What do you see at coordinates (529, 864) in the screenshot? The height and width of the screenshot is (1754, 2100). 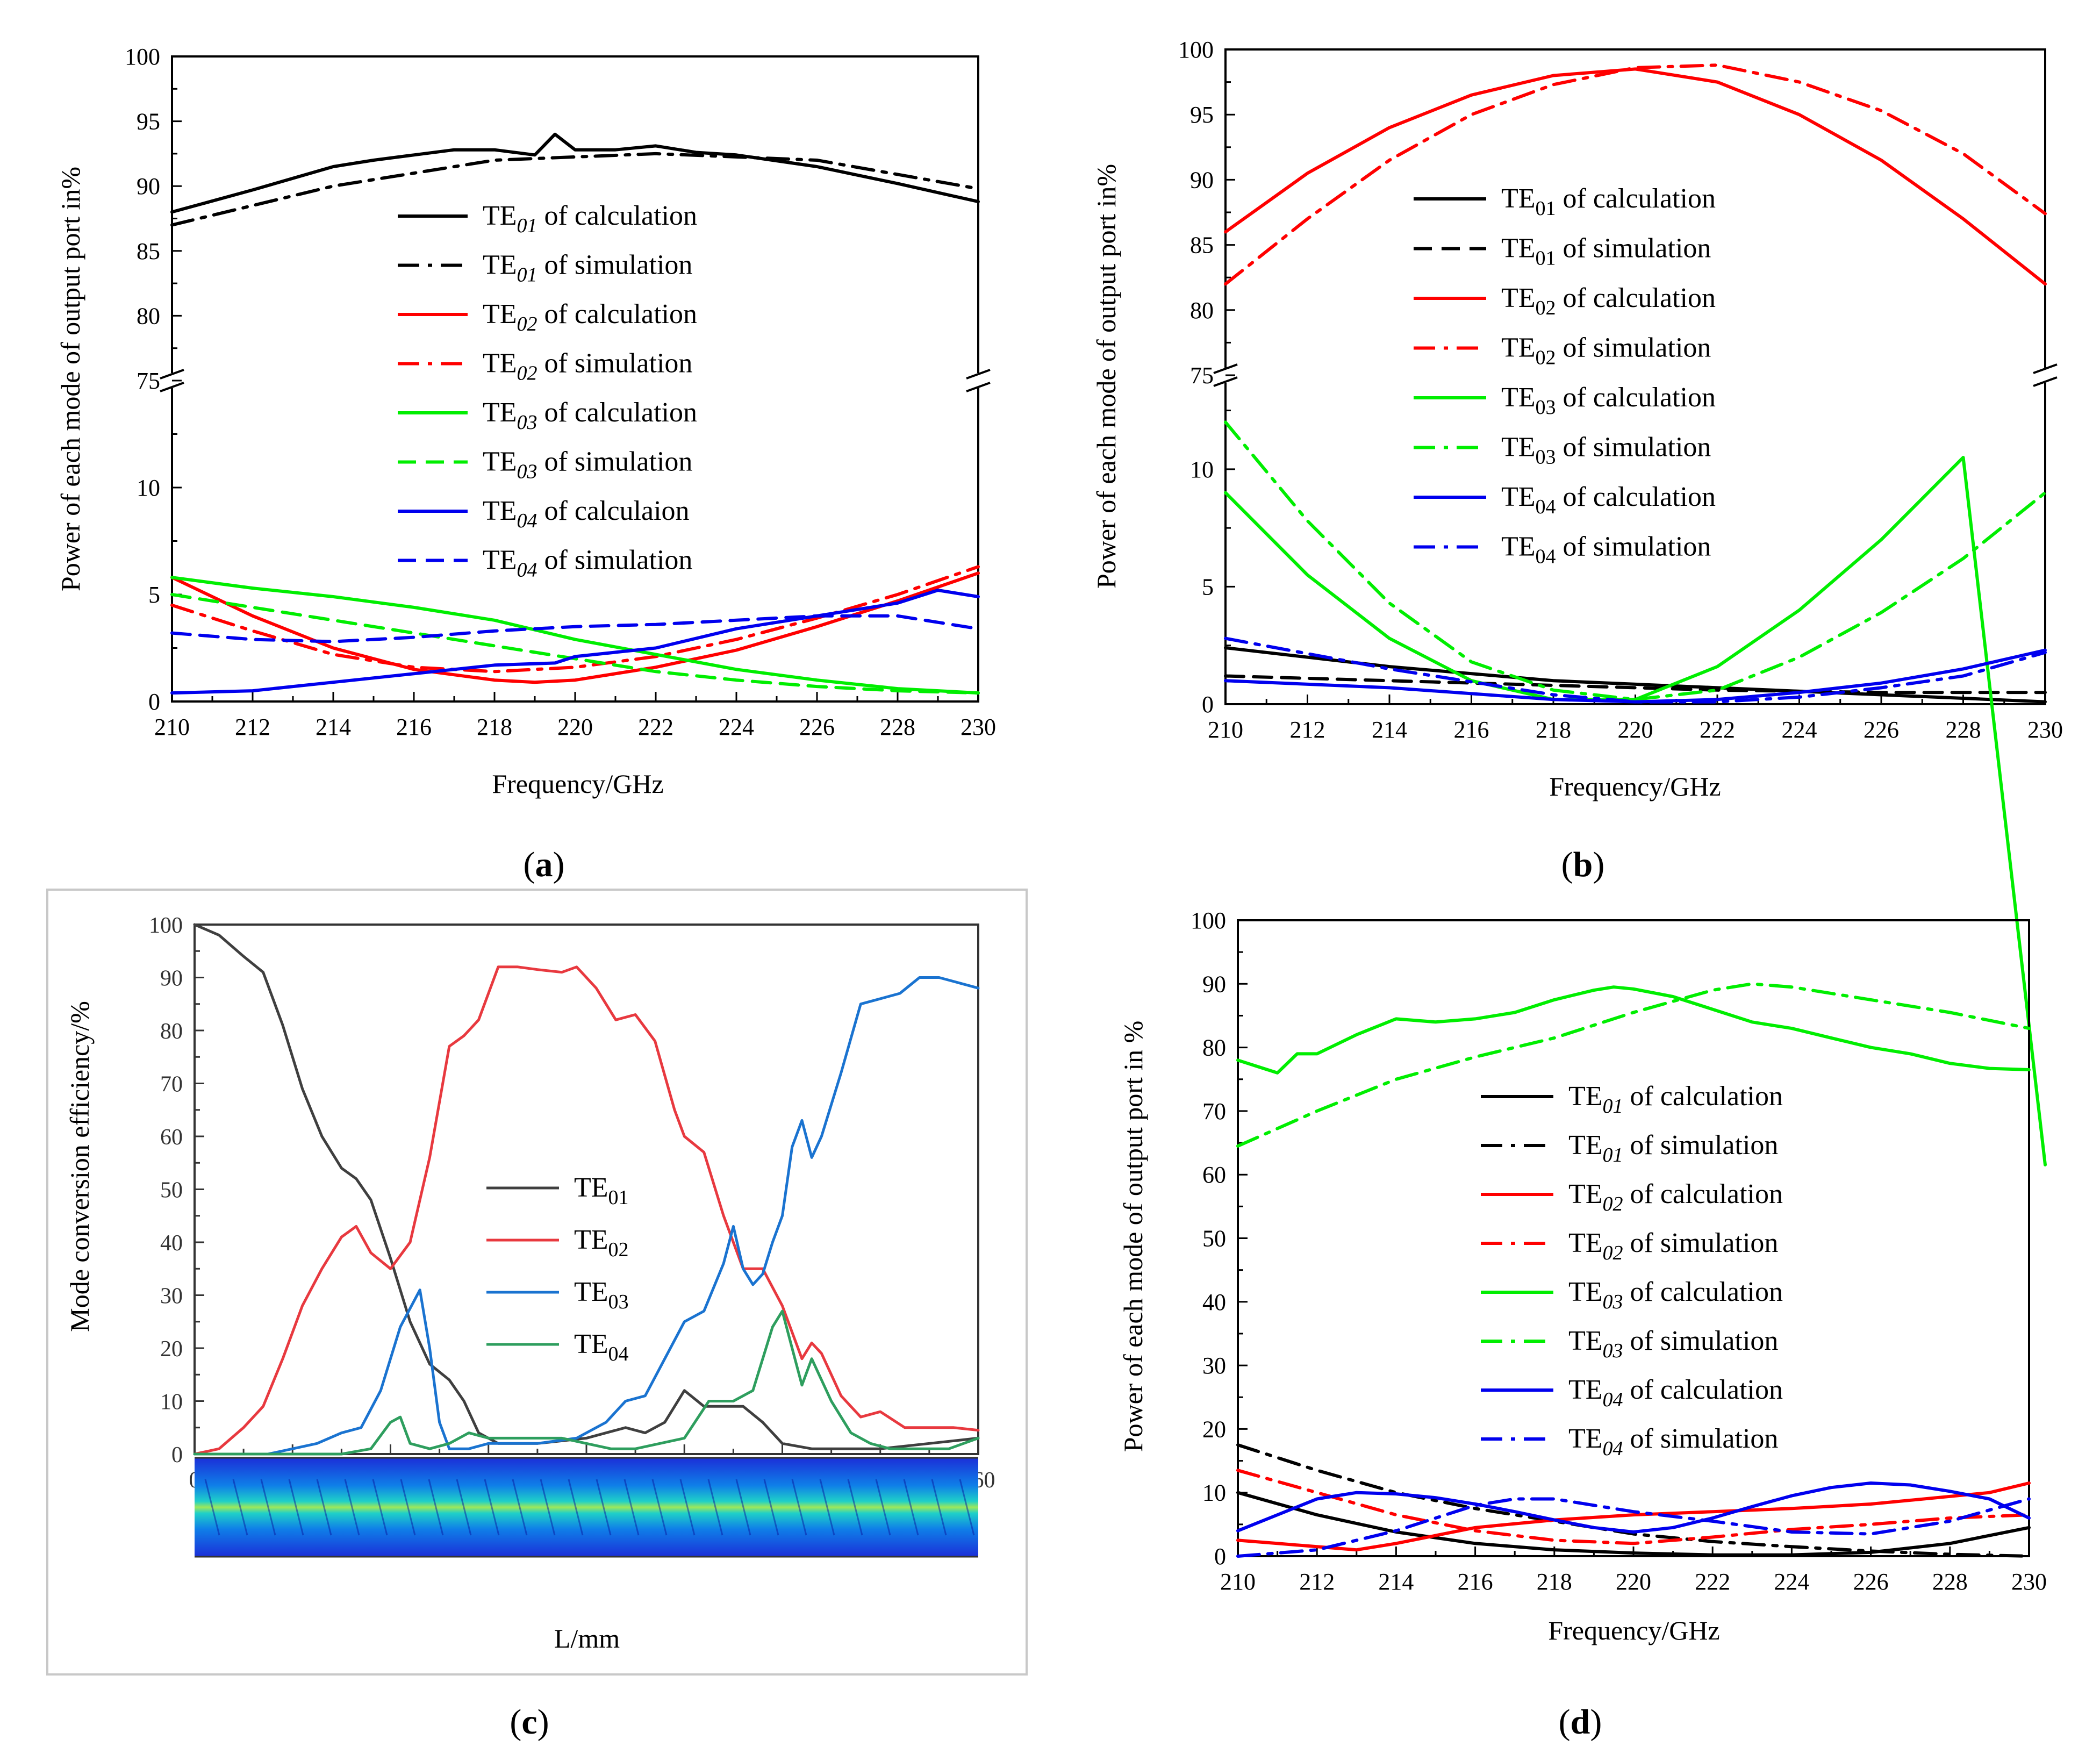 I see `panel-paren: (` at bounding box center [529, 864].